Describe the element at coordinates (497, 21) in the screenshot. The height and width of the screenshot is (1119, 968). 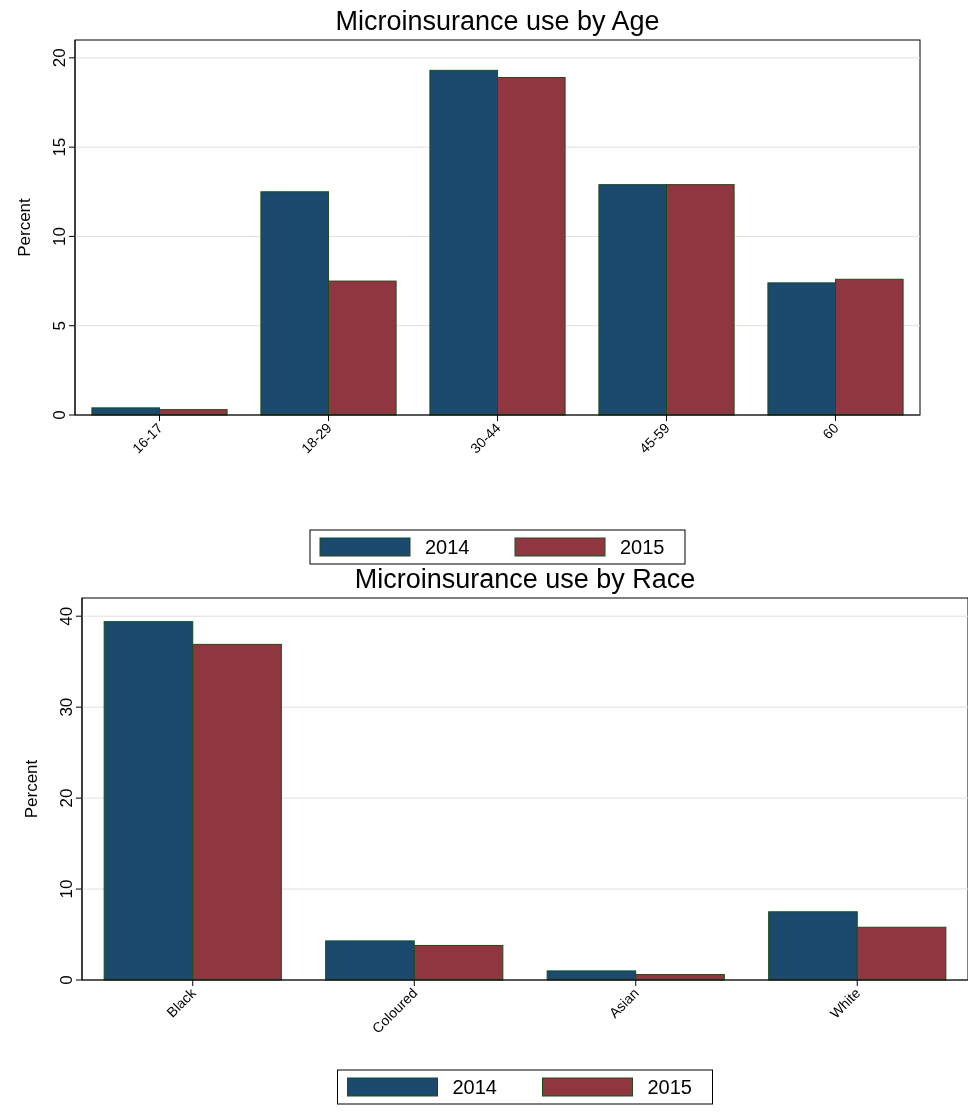
I see `chart-title: Microinsurance use by Age` at that location.